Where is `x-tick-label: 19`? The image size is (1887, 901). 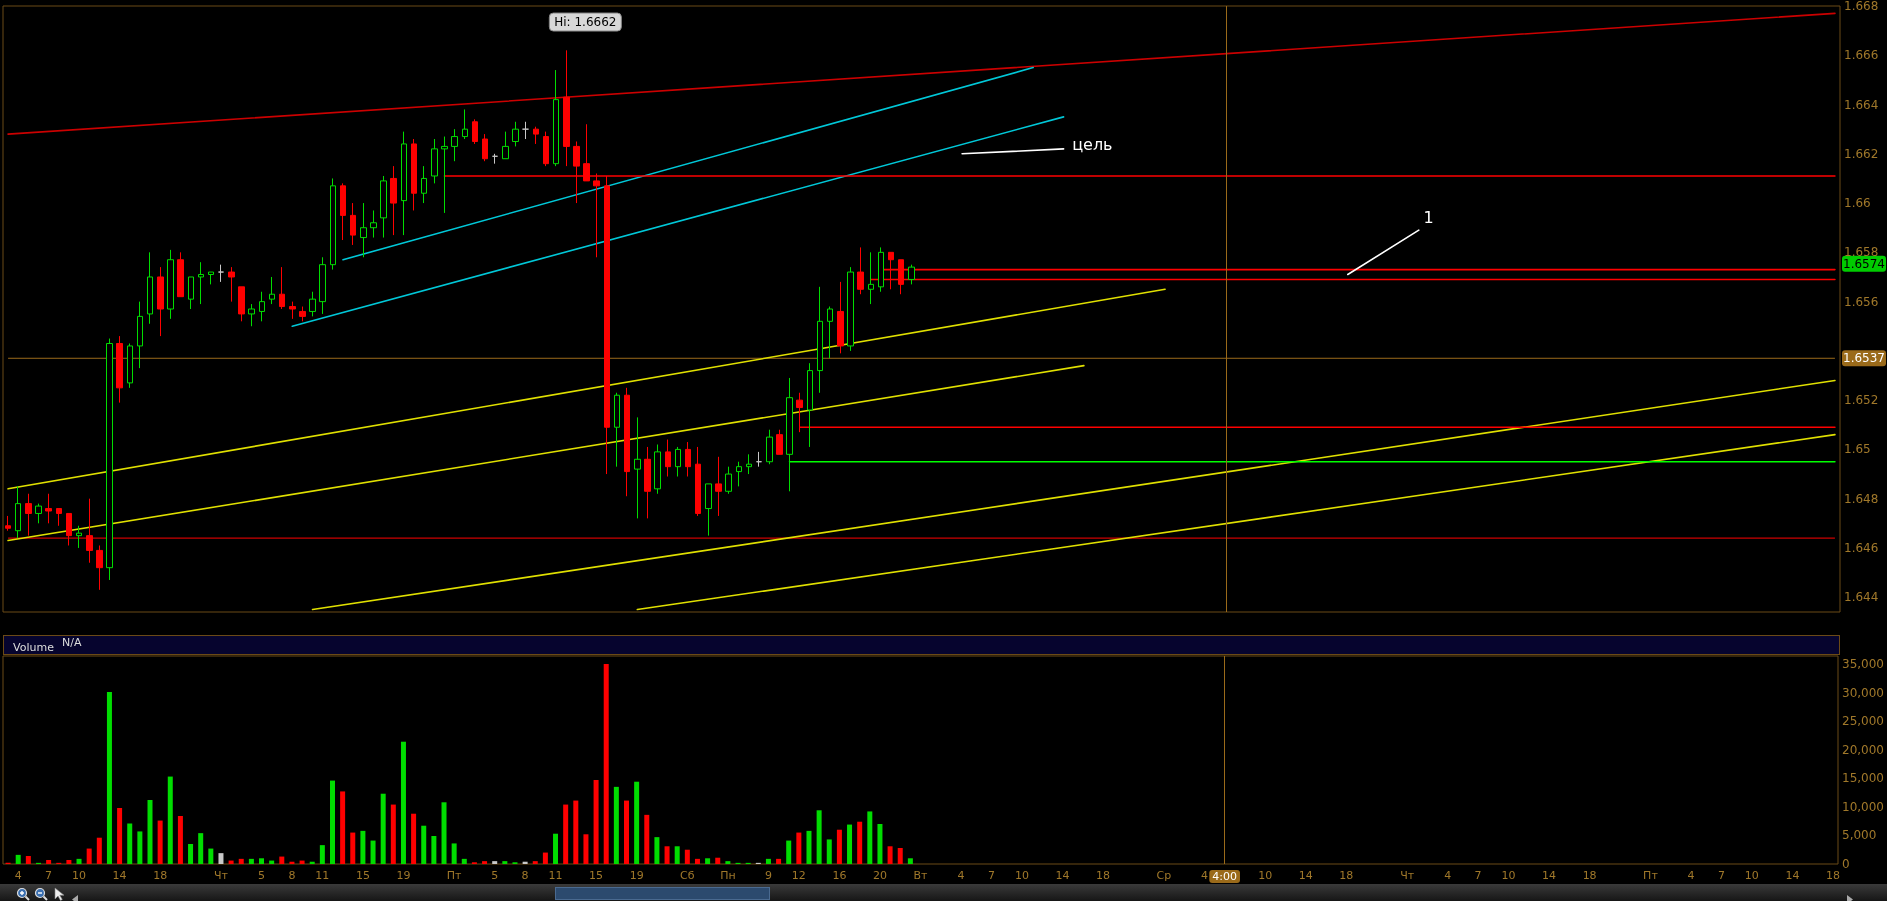 x-tick-label: 19 is located at coordinates (403, 875).